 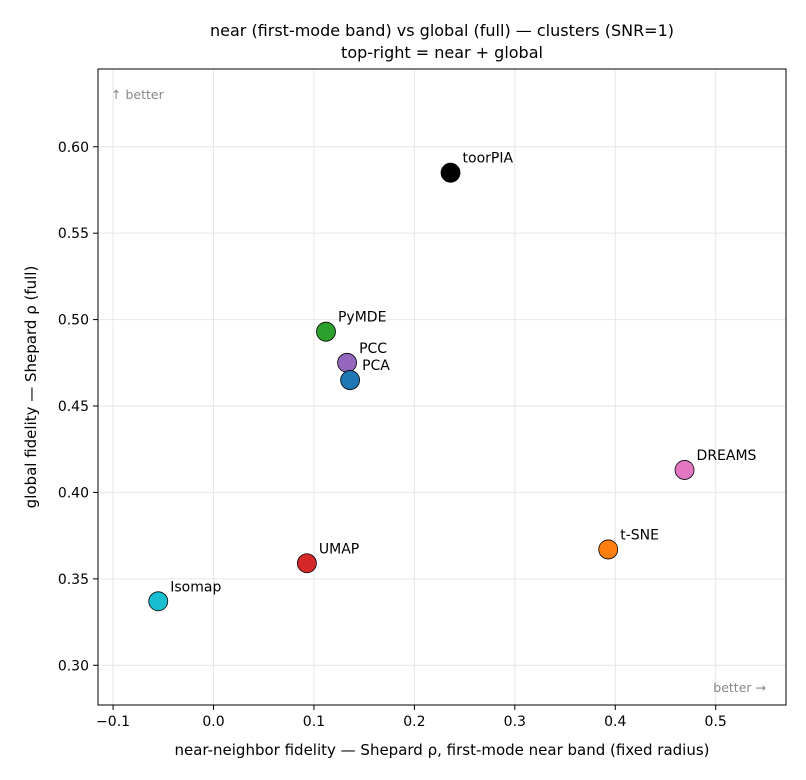 What do you see at coordinates (350, 380) in the screenshot?
I see `point-pca` at bounding box center [350, 380].